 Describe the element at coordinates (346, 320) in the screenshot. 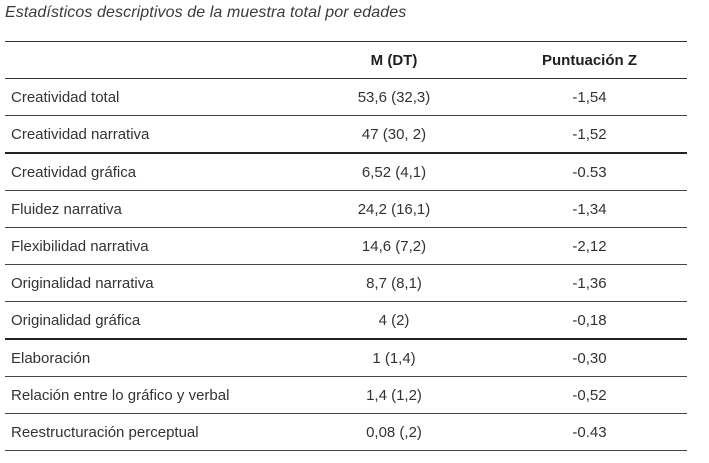

I see `table-row: Originalidad gráfica 4 (2) -0,18` at that location.